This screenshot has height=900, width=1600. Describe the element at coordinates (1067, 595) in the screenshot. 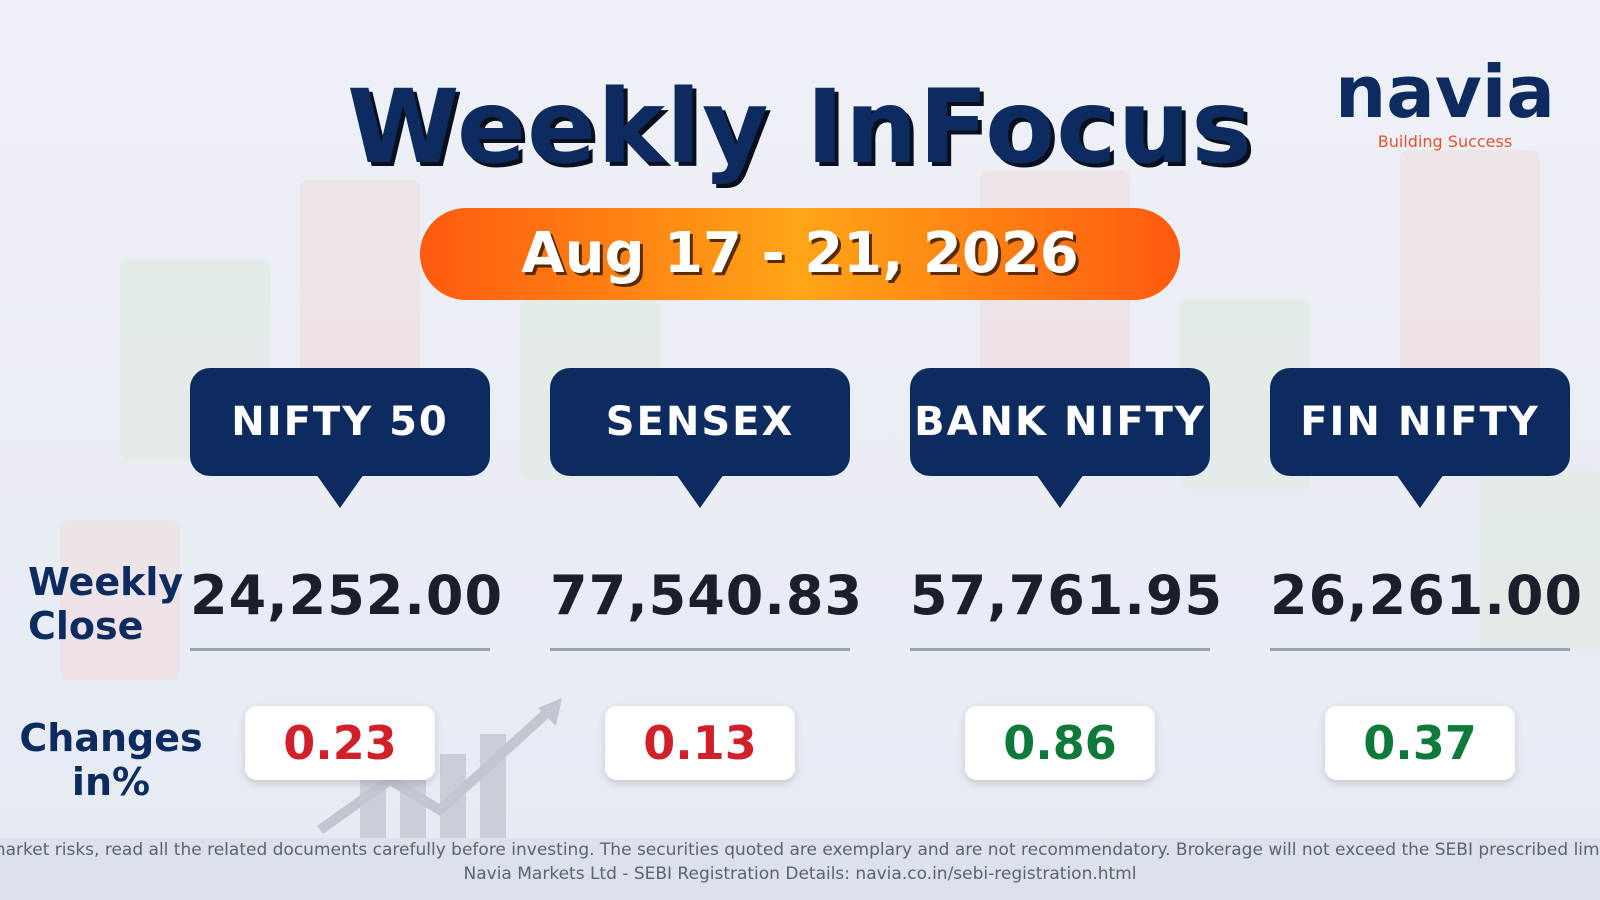

I see `weekly-close: 57,761.95` at that location.